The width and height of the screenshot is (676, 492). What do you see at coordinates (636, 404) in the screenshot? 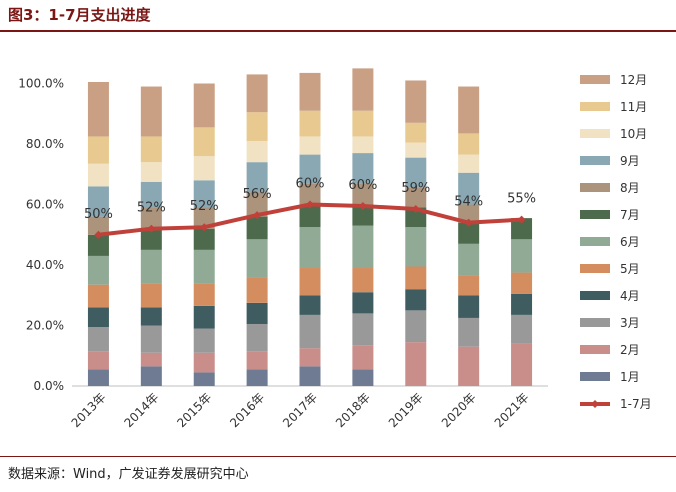
I see `legend-label: 1-7月` at bounding box center [636, 404].